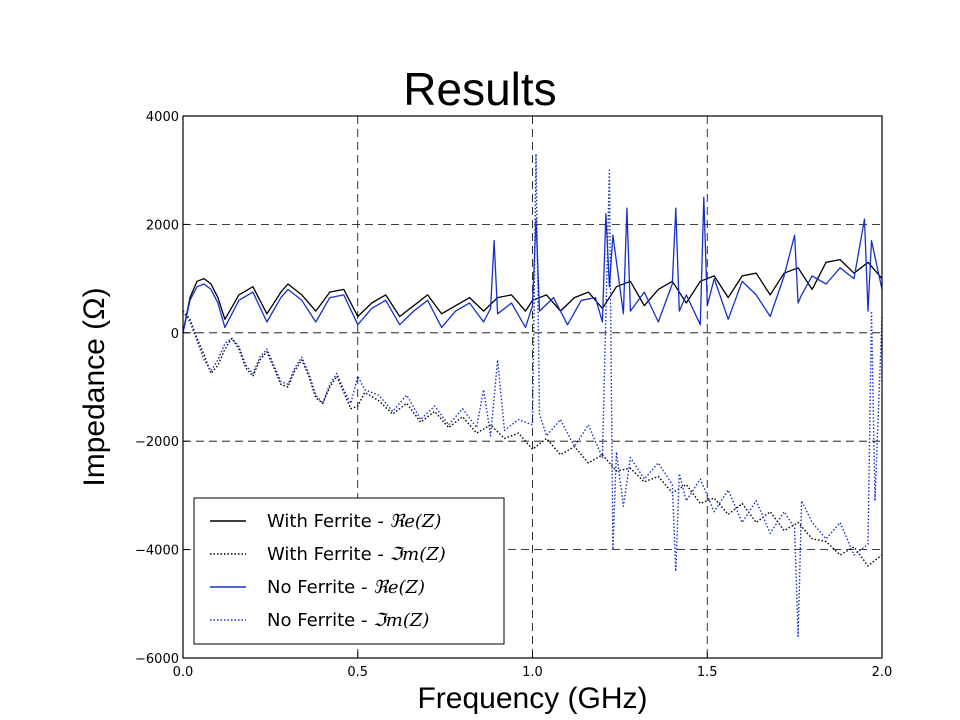 Image resolution: width=960 pixels, height=720 pixels. What do you see at coordinates (175, 334) in the screenshot?
I see `y-tick-label: 0` at bounding box center [175, 334].